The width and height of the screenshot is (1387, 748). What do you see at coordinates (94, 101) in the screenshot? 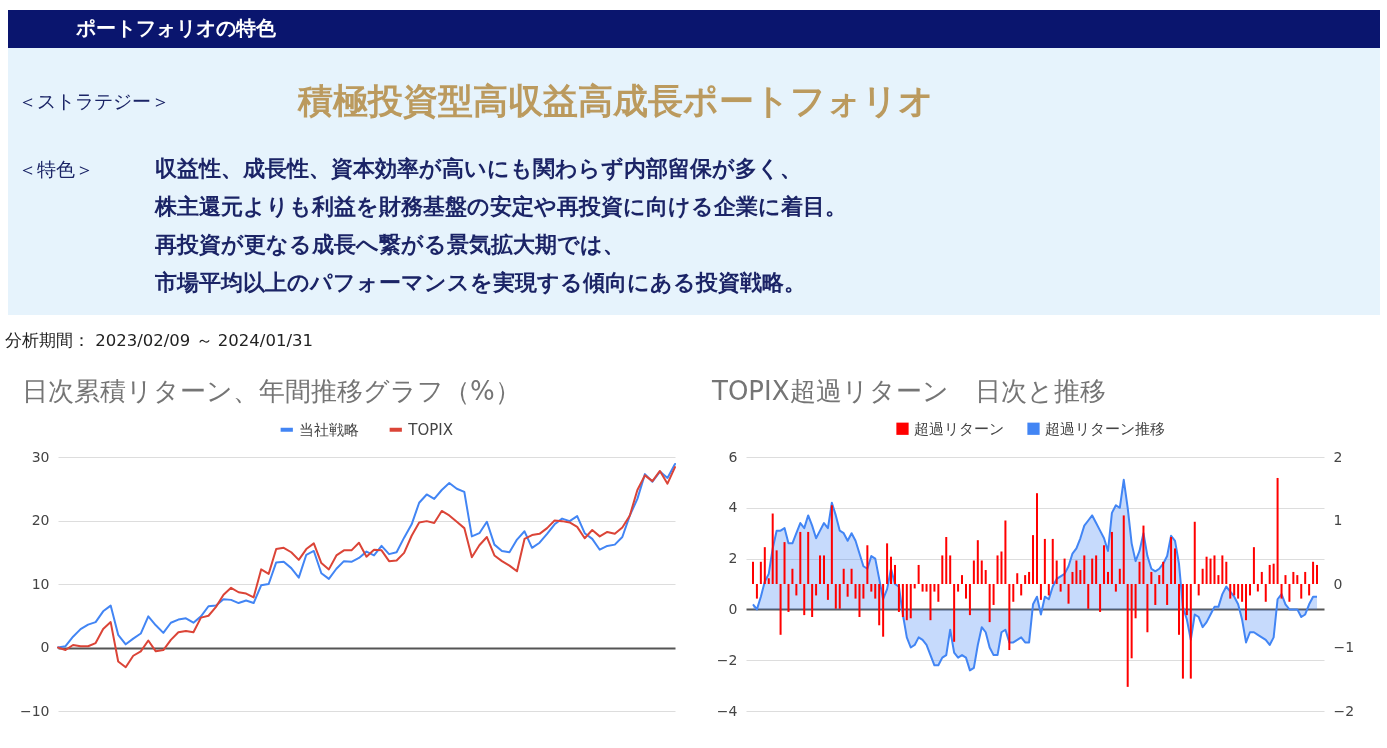
I see `text: ＜ストラテジー＞` at bounding box center [94, 101].